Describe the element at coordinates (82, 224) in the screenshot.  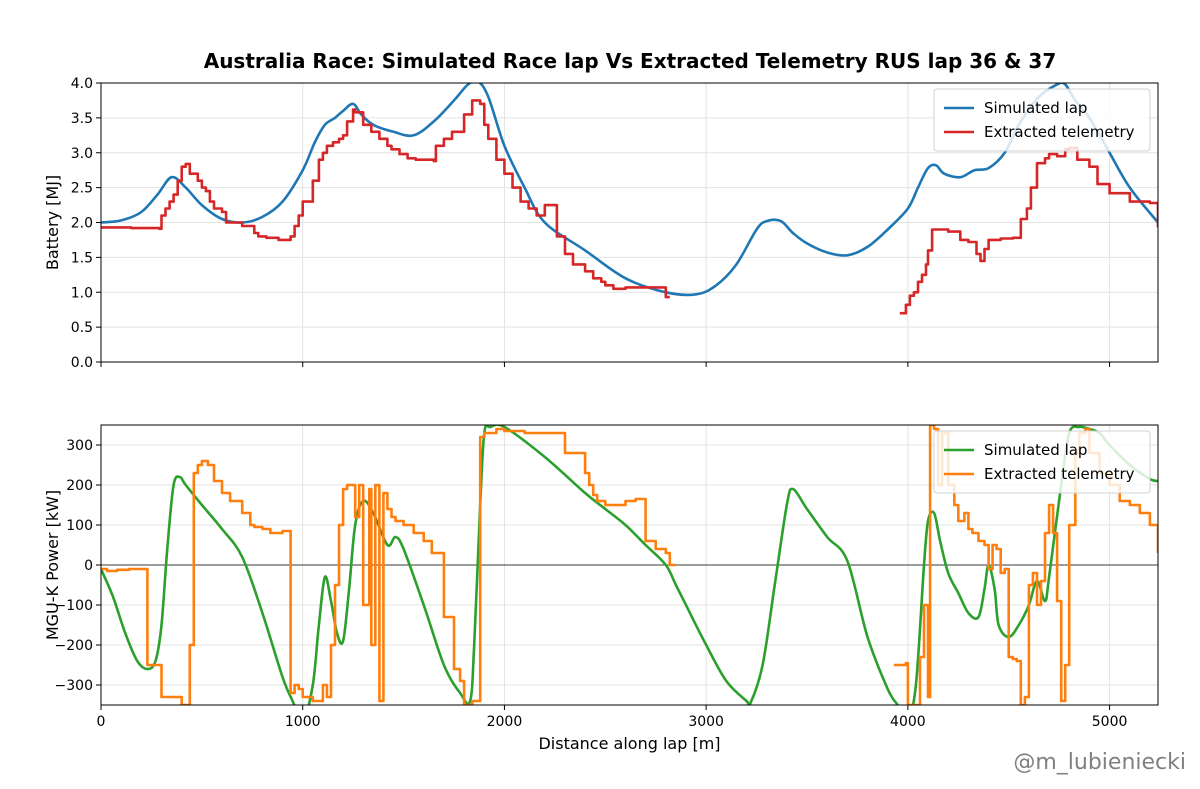
I see `y-tick-label: 2.0` at that location.